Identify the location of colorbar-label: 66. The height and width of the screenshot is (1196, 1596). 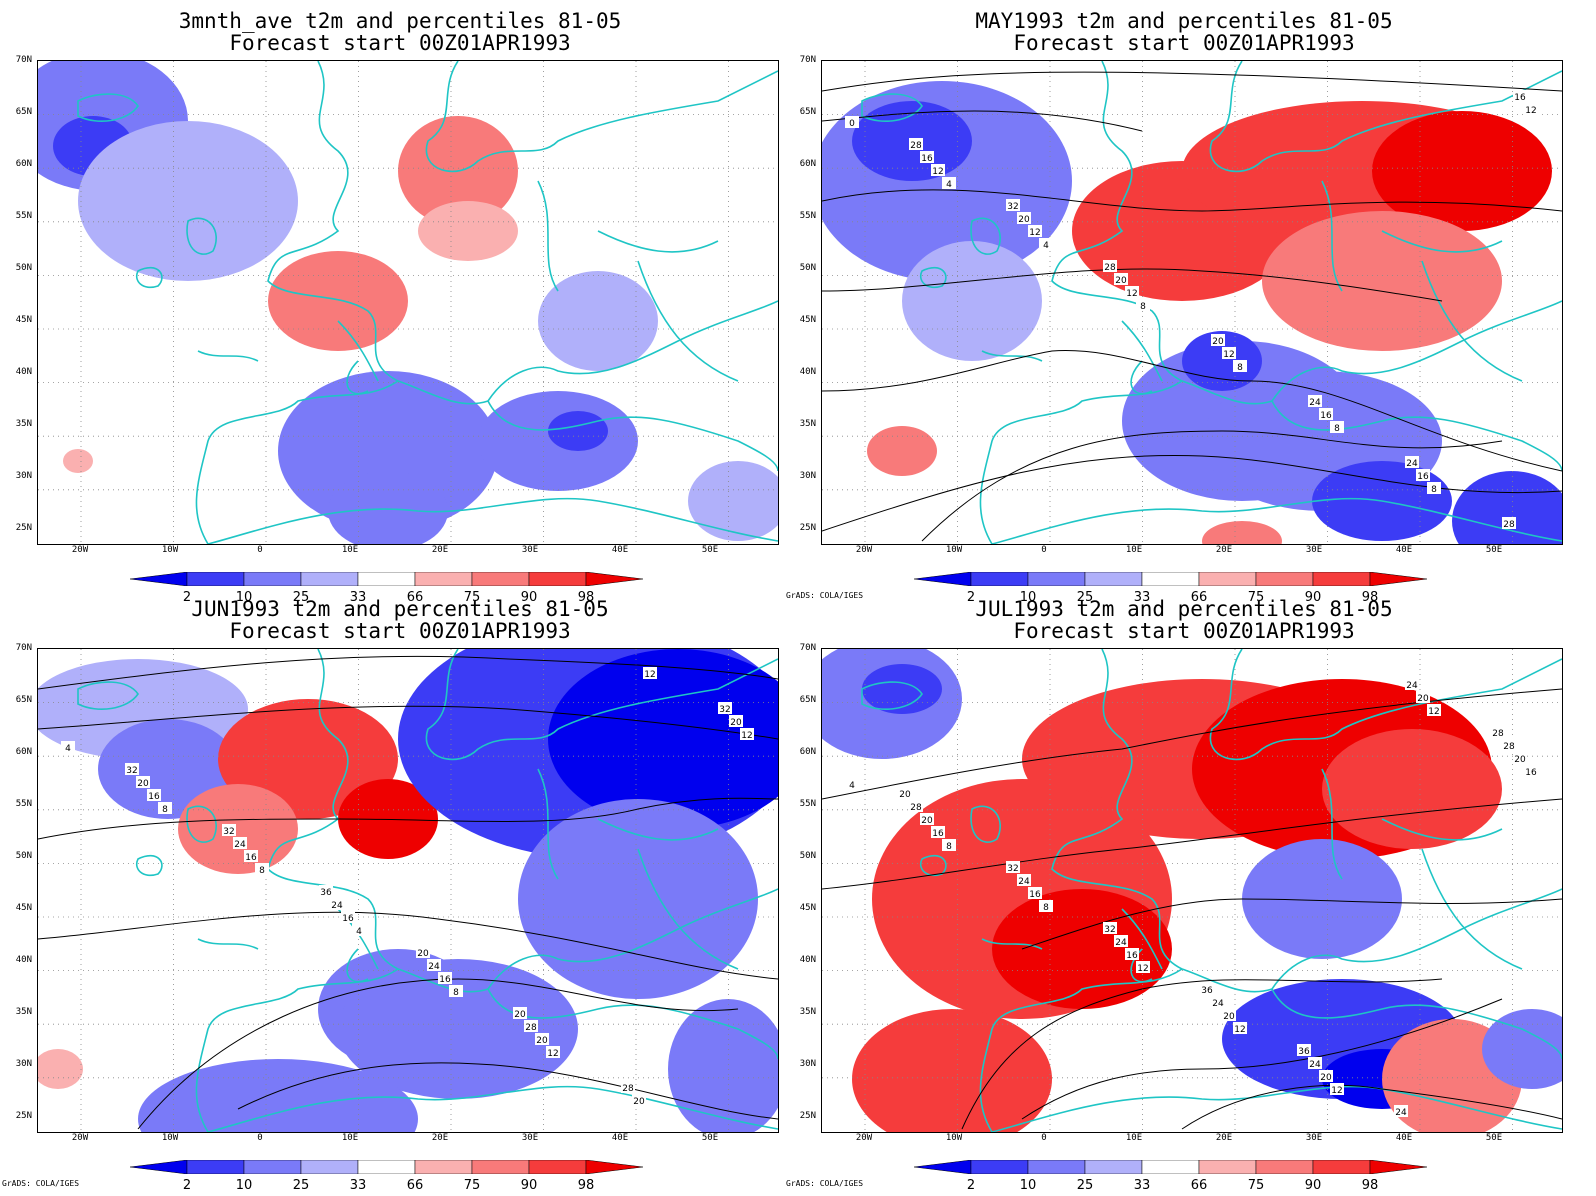
(415, 1185).